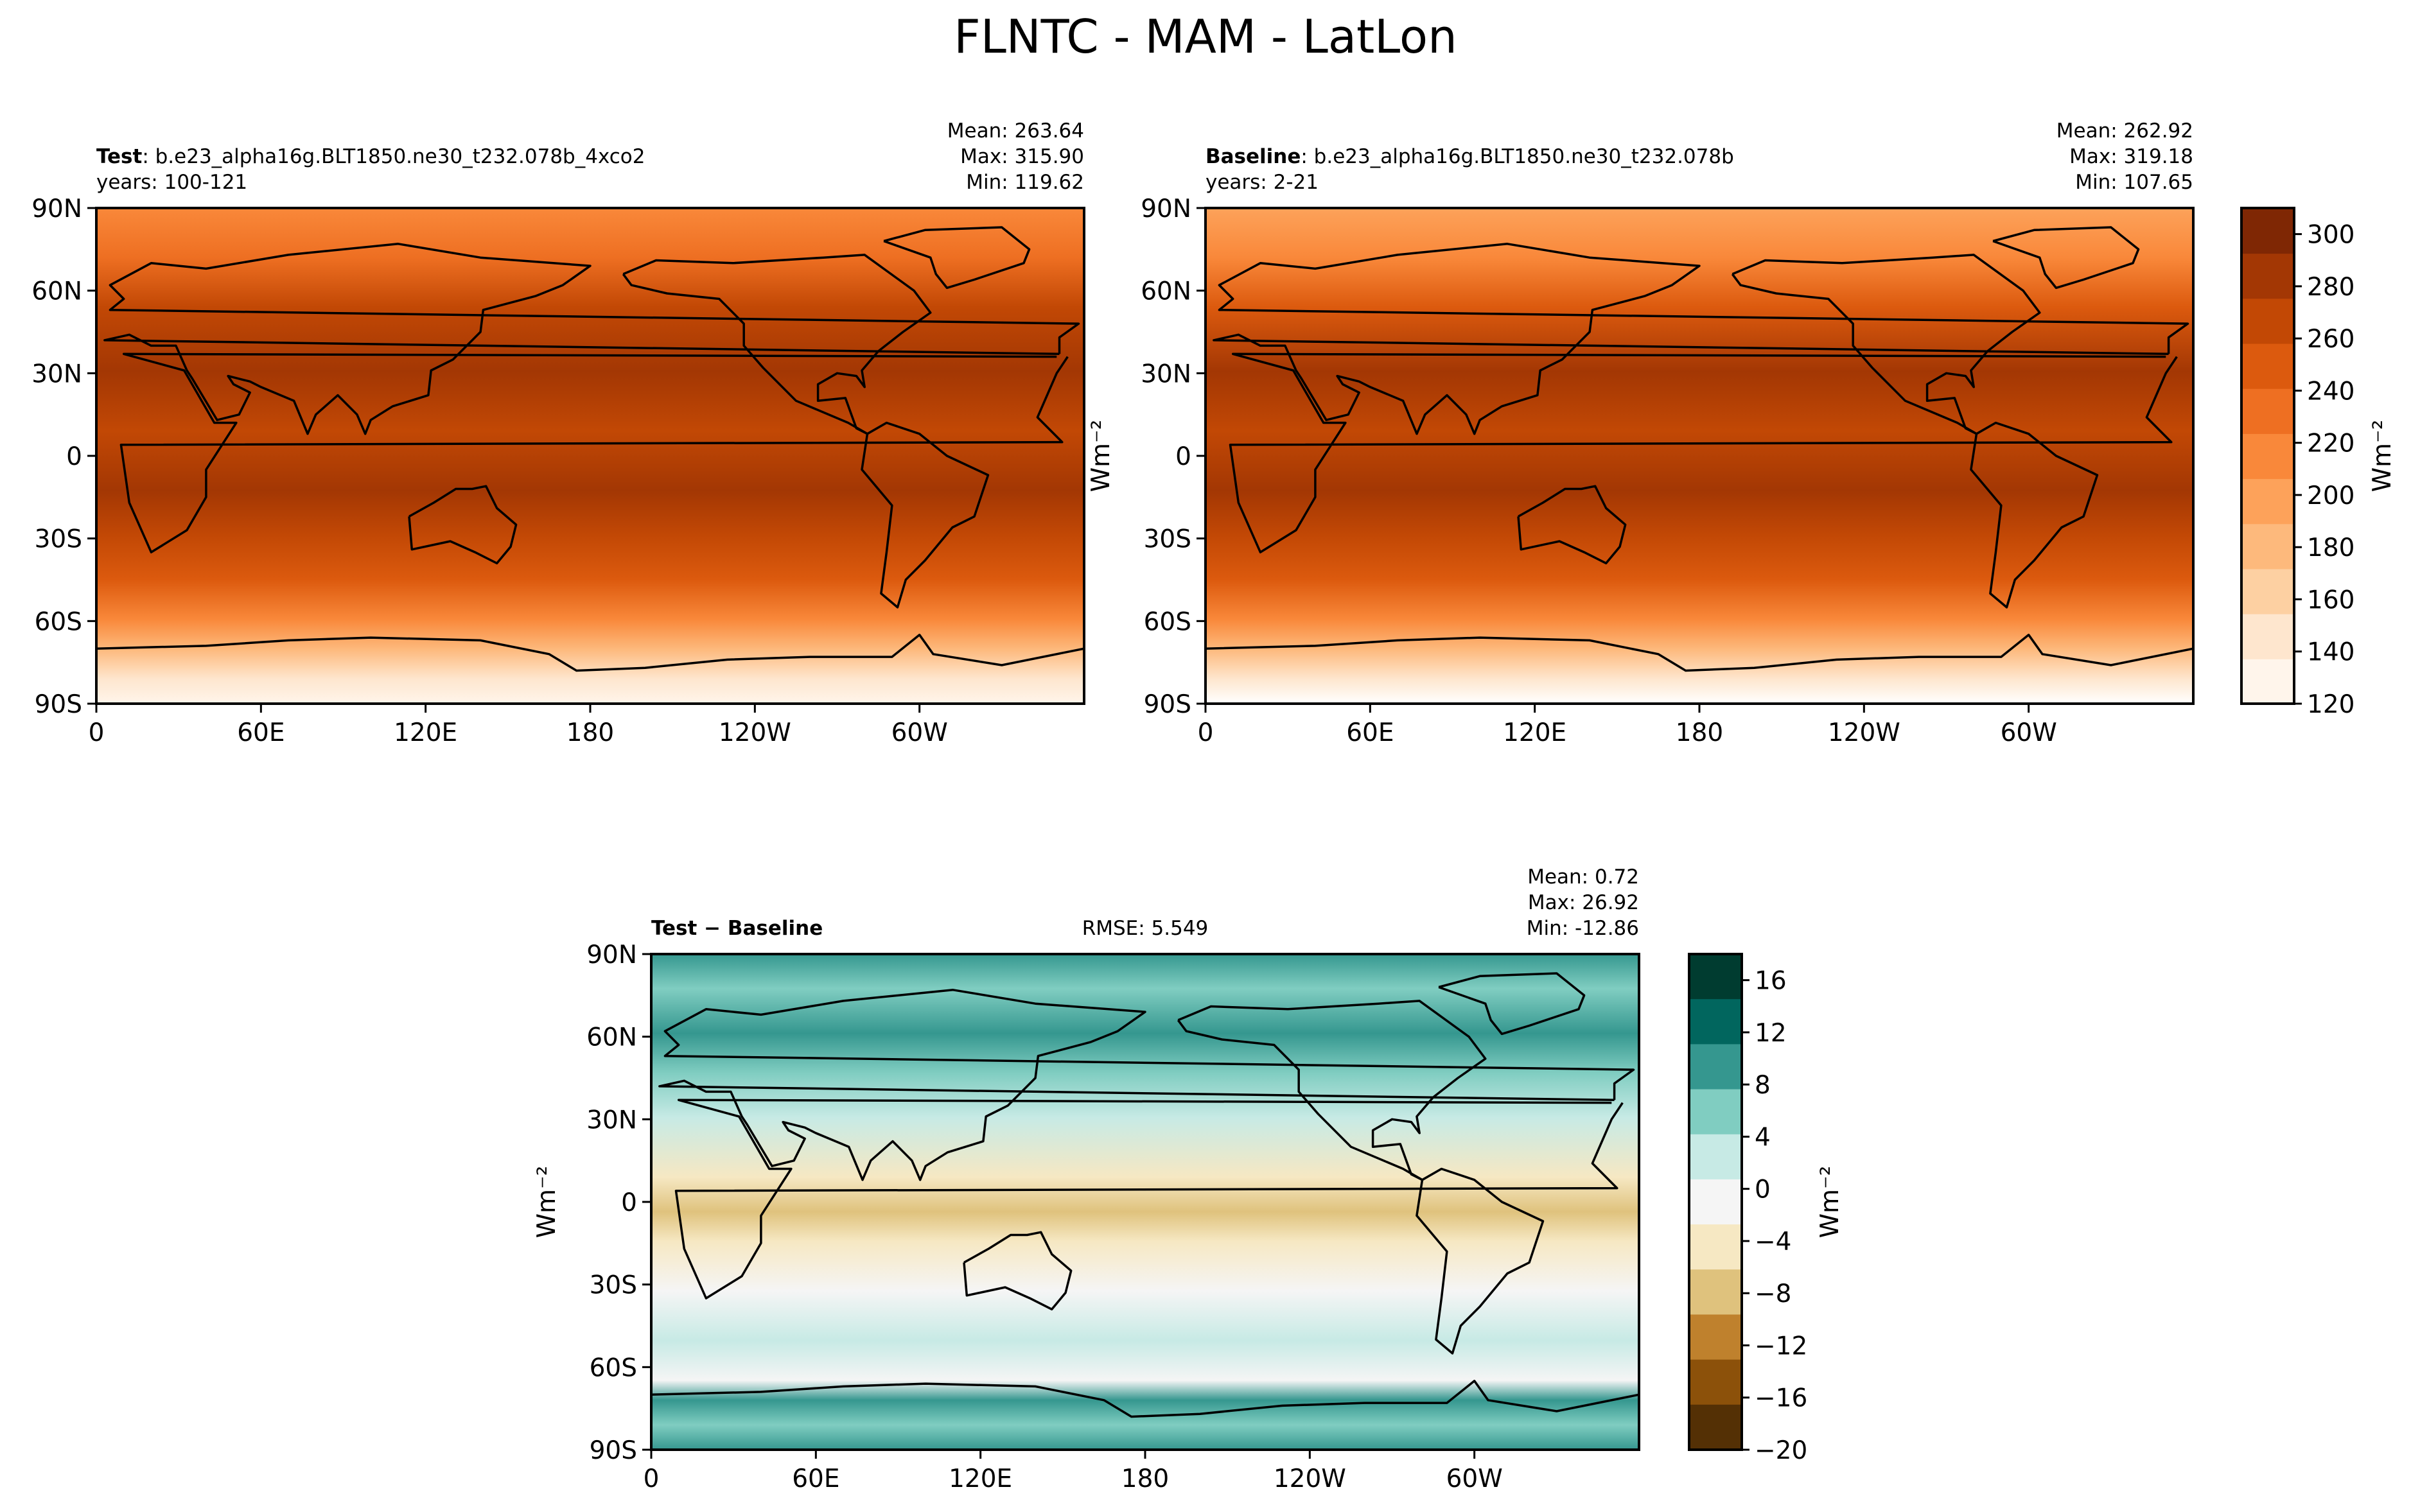 The width and height of the screenshot is (2411, 1512). What do you see at coordinates (2318, 463) in the screenshot?
I see `colorbar-baseline: 120 140 160 180 200 220 240 260 280 300 Wm⁻²` at bounding box center [2318, 463].